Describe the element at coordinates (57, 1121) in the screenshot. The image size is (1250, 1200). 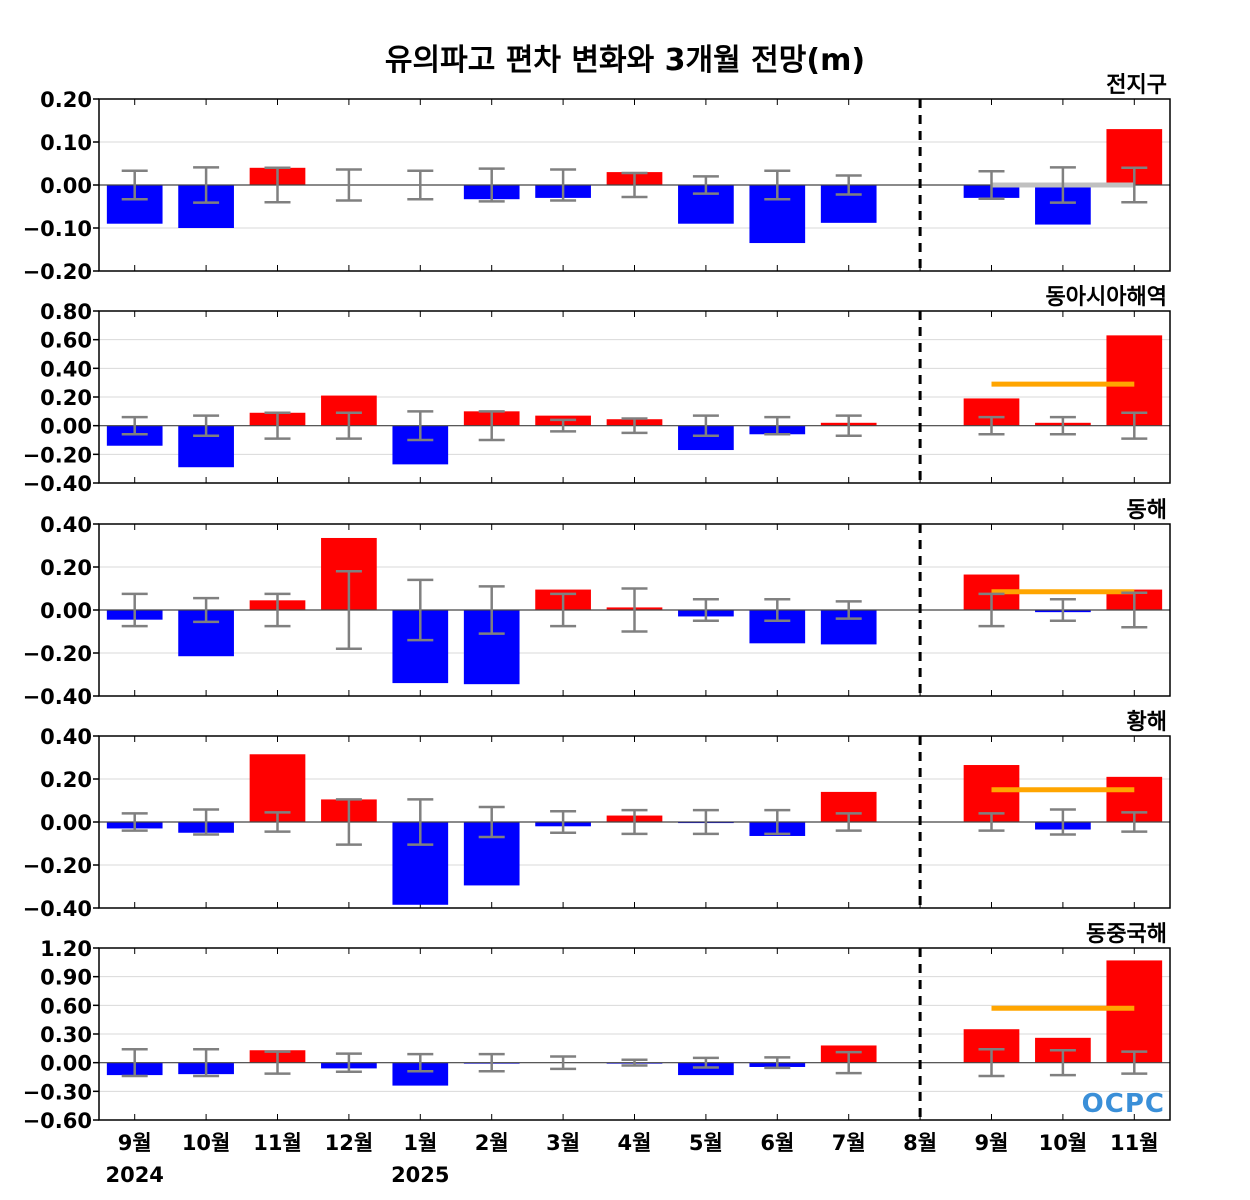
I see `y-tick-label: −0.60` at that location.